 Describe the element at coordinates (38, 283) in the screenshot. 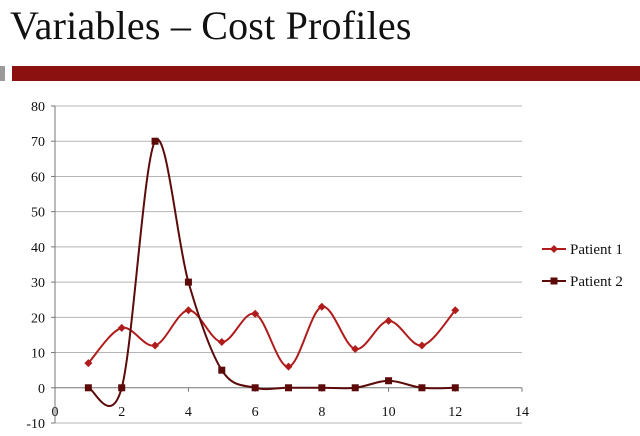

I see `y-tick-label: 30` at that location.